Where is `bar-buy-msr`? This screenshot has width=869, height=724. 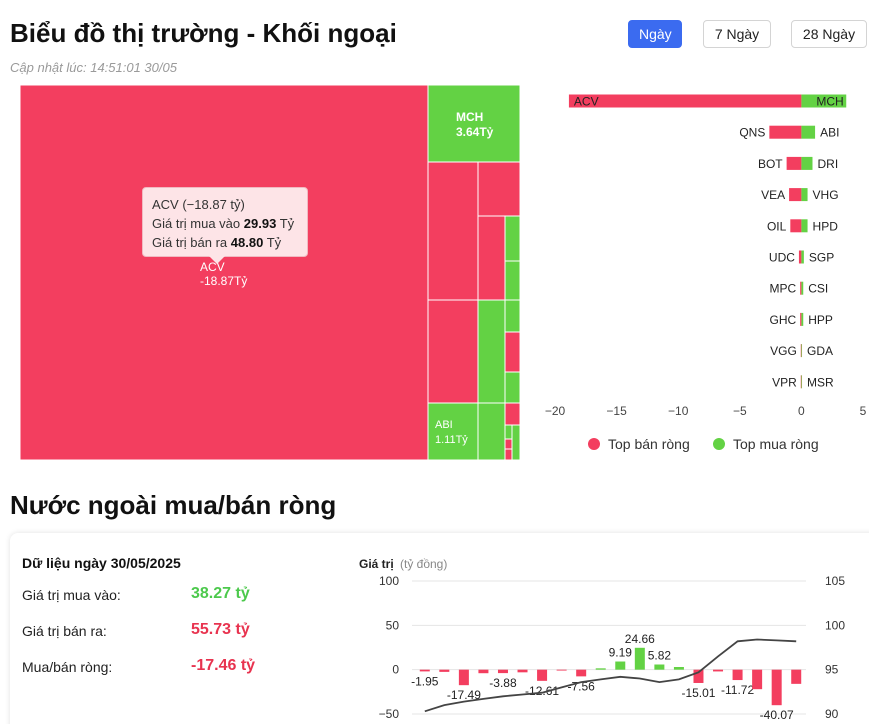
bar-buy-msr is located at coordinates (802, 382).